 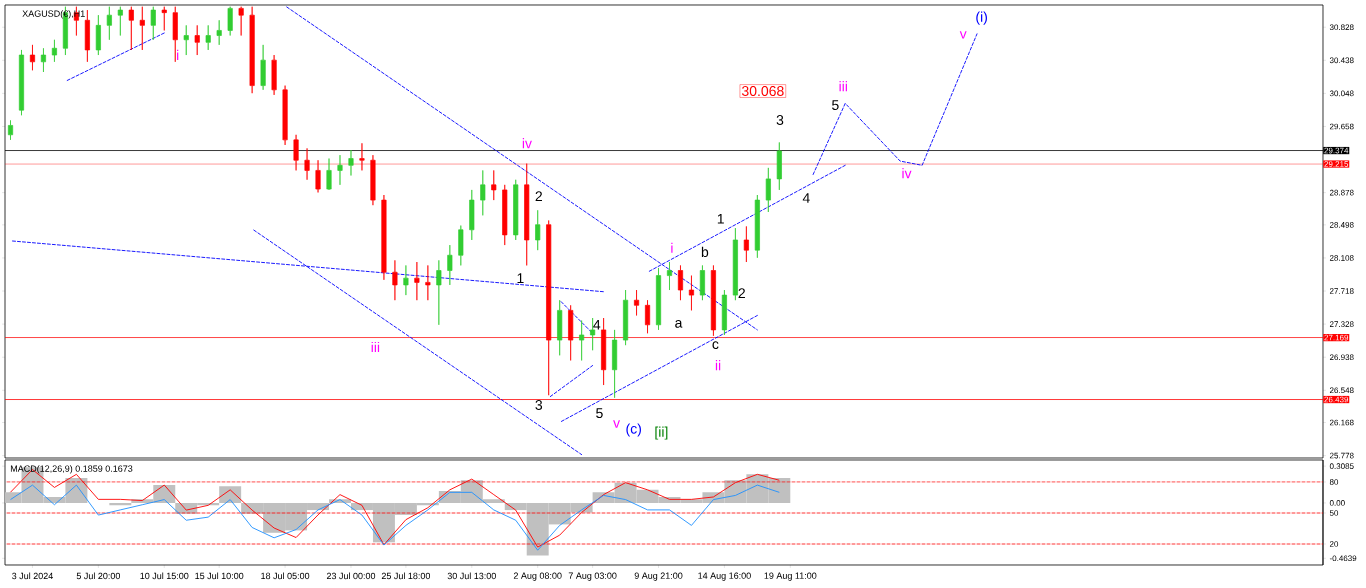 What do you see at coordinates (1341, 291) in the screenshot?
I see `y-tick-label: 27.718` at bounding box center [1341, 291].